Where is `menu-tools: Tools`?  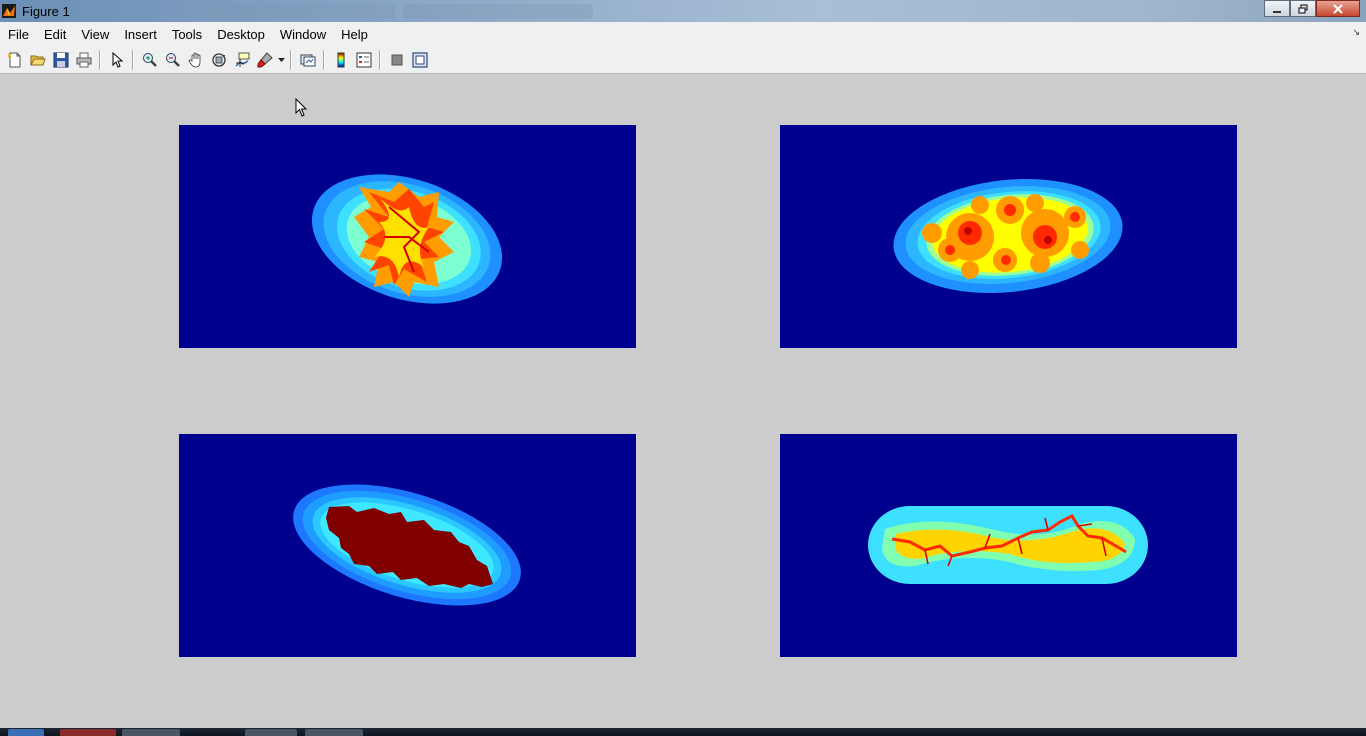 menu-tools: Tools is located at coordinates (187, 34).